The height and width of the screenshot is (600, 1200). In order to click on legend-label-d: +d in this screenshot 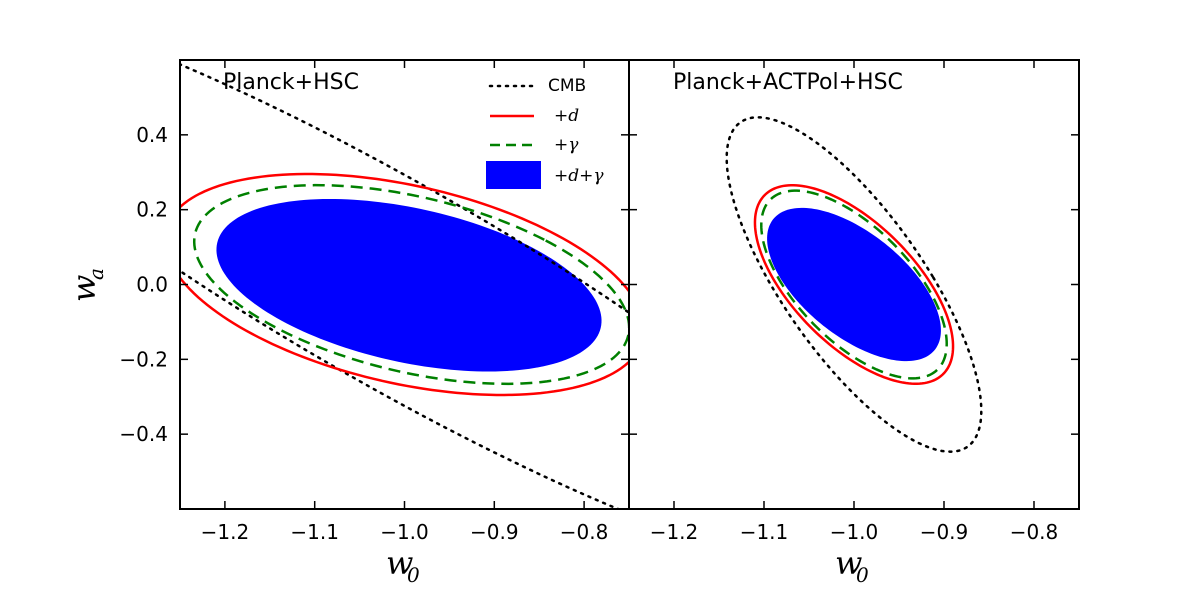, I will do `click(566, 116)`.